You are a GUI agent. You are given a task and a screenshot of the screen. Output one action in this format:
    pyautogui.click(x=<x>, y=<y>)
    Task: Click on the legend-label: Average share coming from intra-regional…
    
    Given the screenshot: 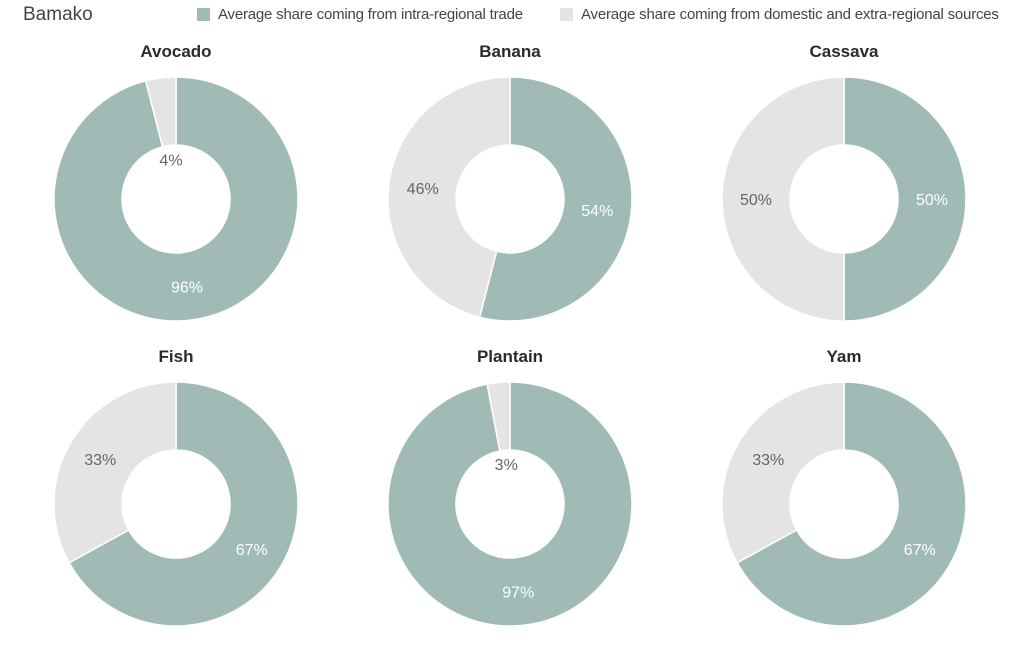 What is the action you would take?
    pyautogui.click(x=370, y=14)
    